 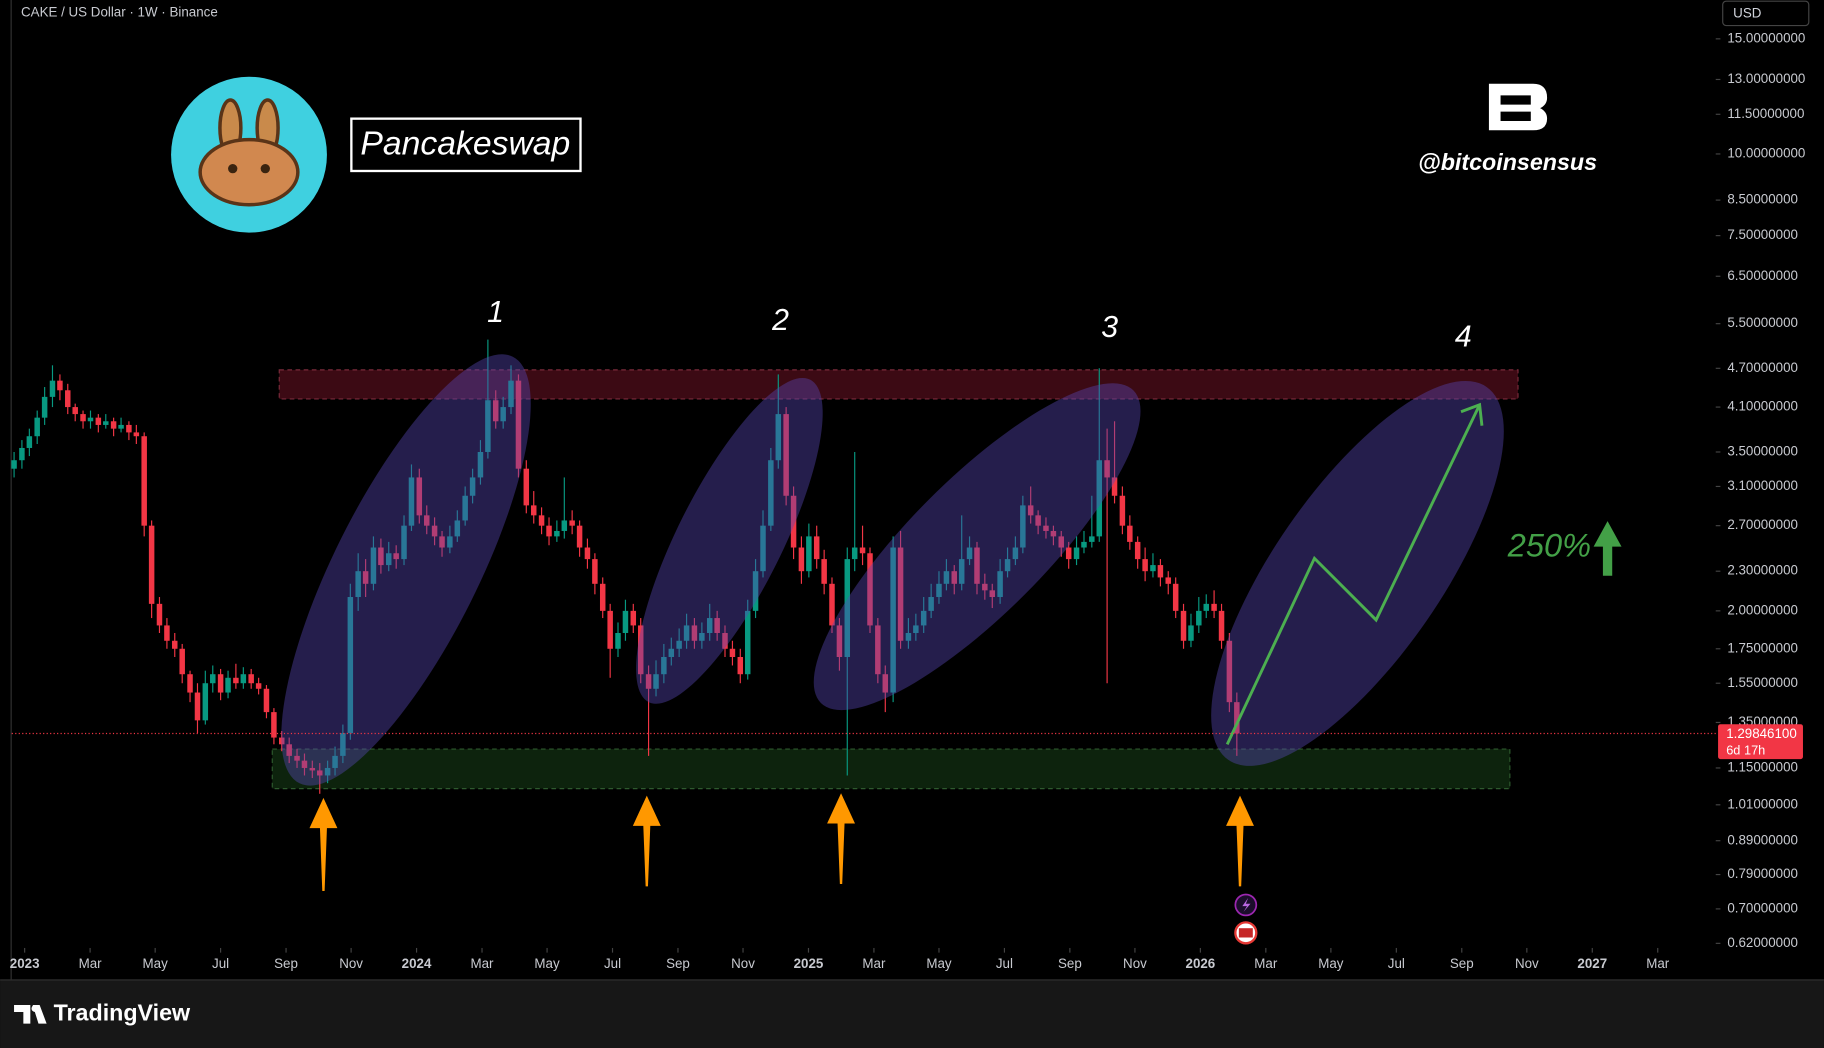 I want to click on orange-arrows, so click(x=781, y=842).